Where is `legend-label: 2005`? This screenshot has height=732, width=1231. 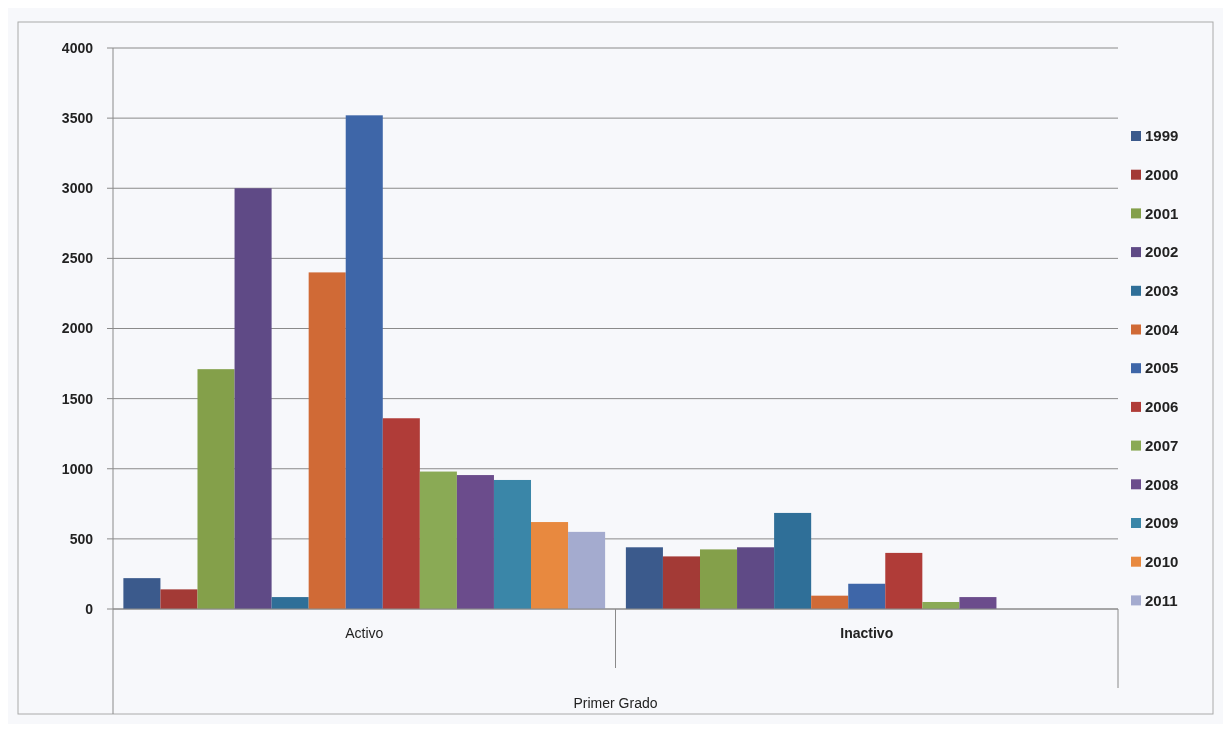 legend-label: 2005 is located at coordinates (1162, 368).